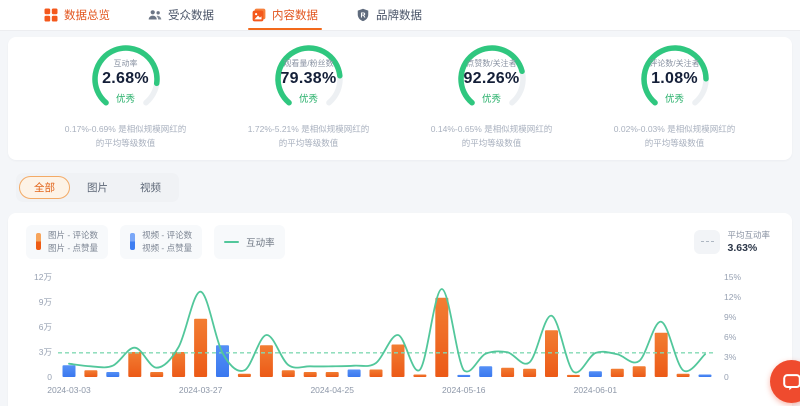 The width and height of the screenshot is (800, 406). I want to click on gauge-readout: 观看量/粉丝数 79.38% 优秀, so click(309, 78).